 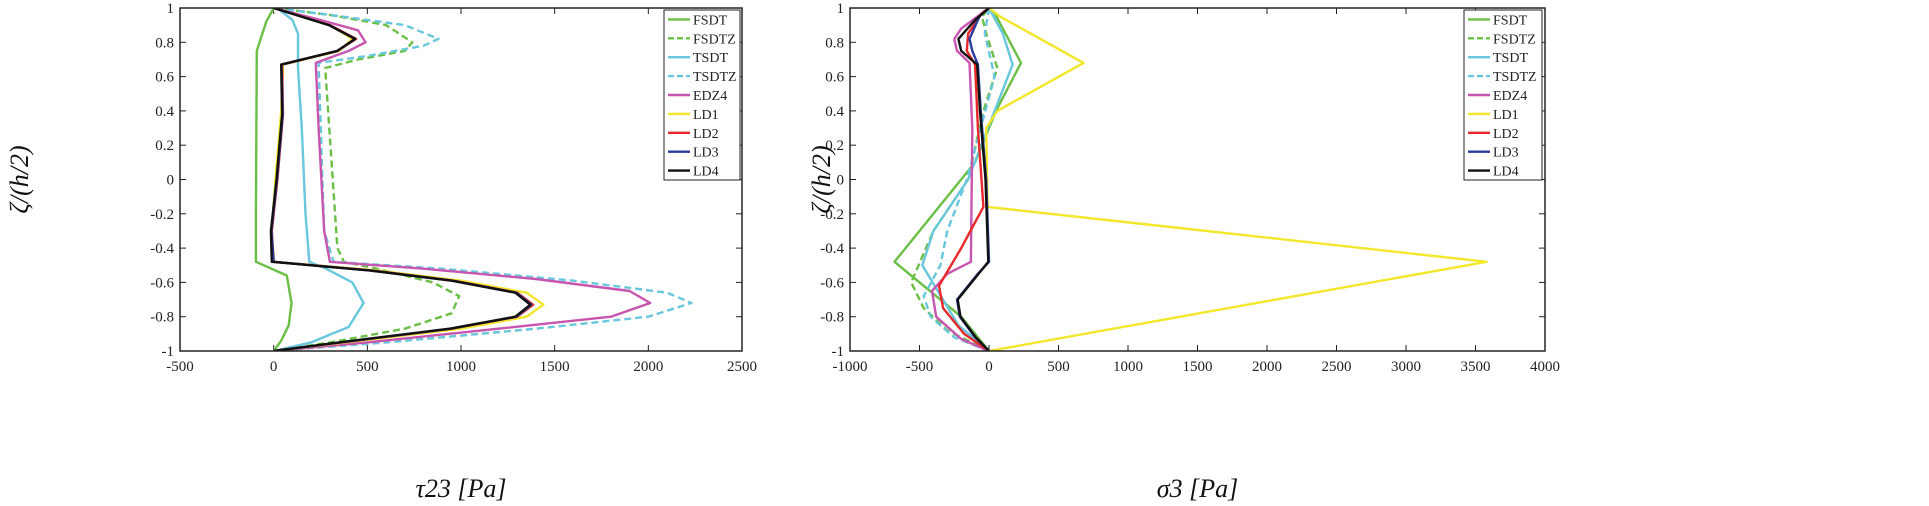 I want to click on x-axis-label: σ3 [Pa], so click(x=1197, y=488).